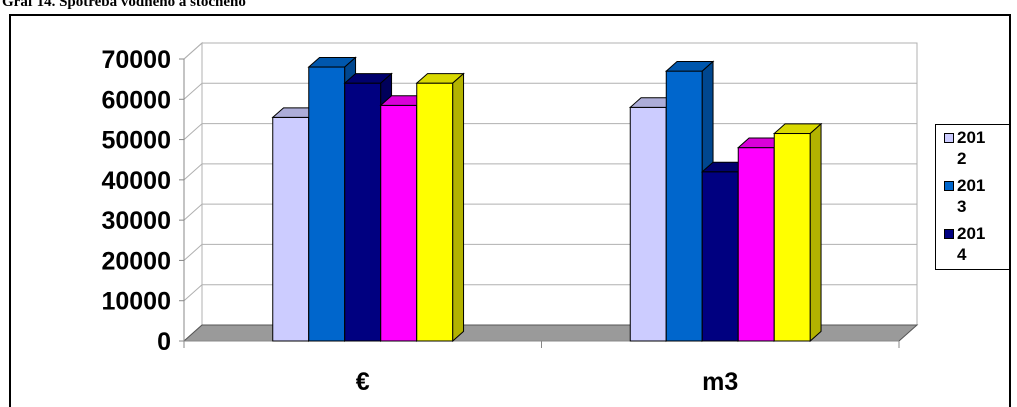 The width and height of the screenshot is (1017, 407). Describe the element at coordinates (136, 60) in the screenshot. I see `y-tick-label: 70000` at that location.